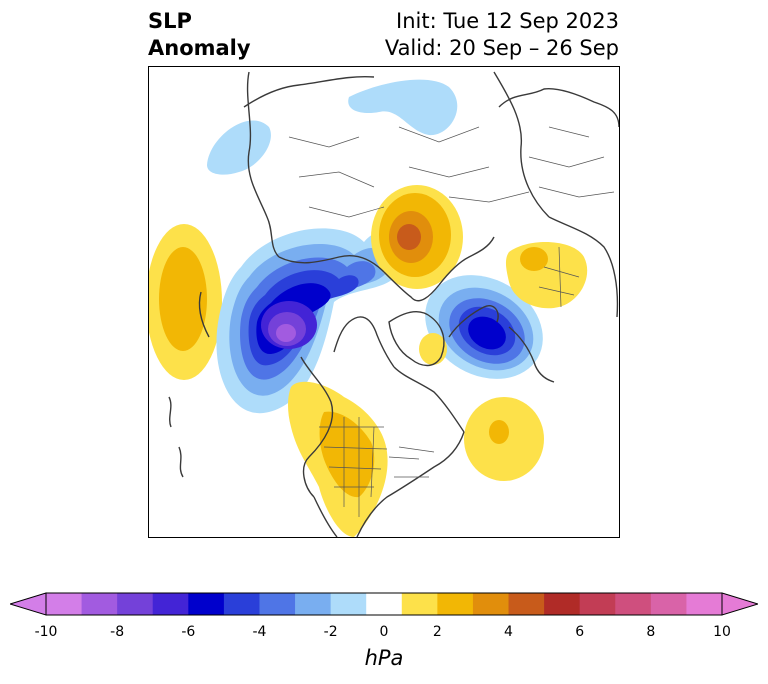  I want to click on atlantic-high-anomaly, so click(504, 439).